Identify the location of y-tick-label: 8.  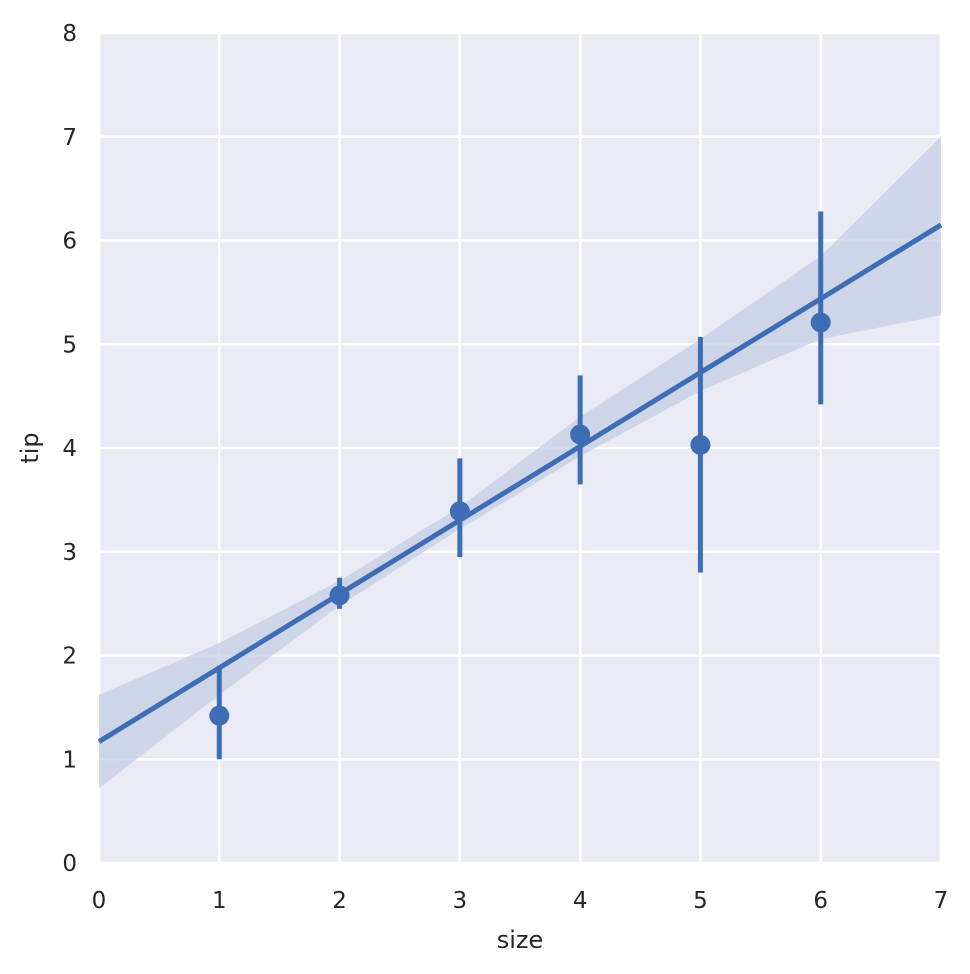
(69, 34).